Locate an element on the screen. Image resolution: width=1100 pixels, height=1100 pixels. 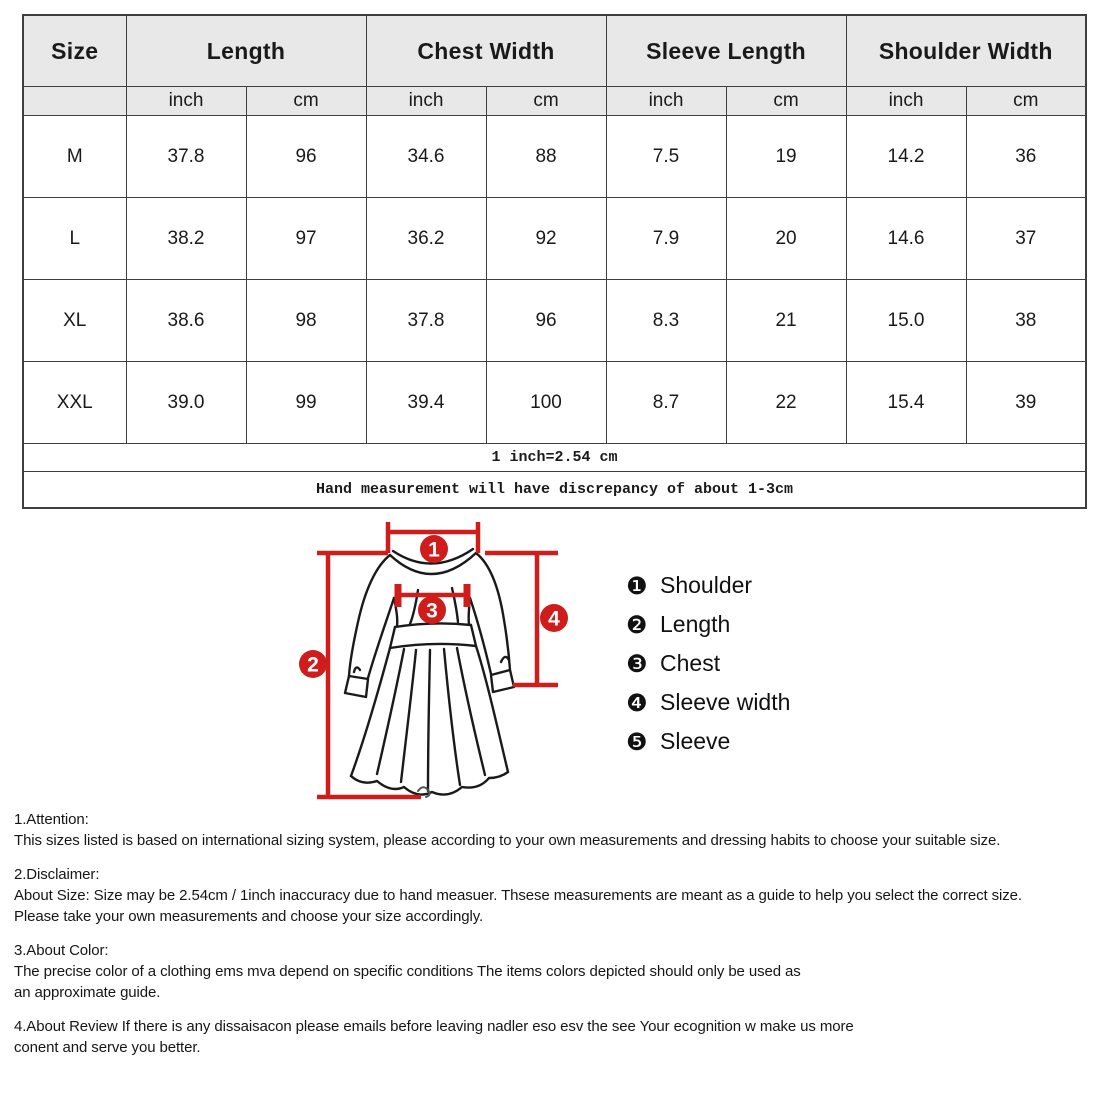
conversion-row: 1 inch=2.54 cm is located at coordinates (554, 457).